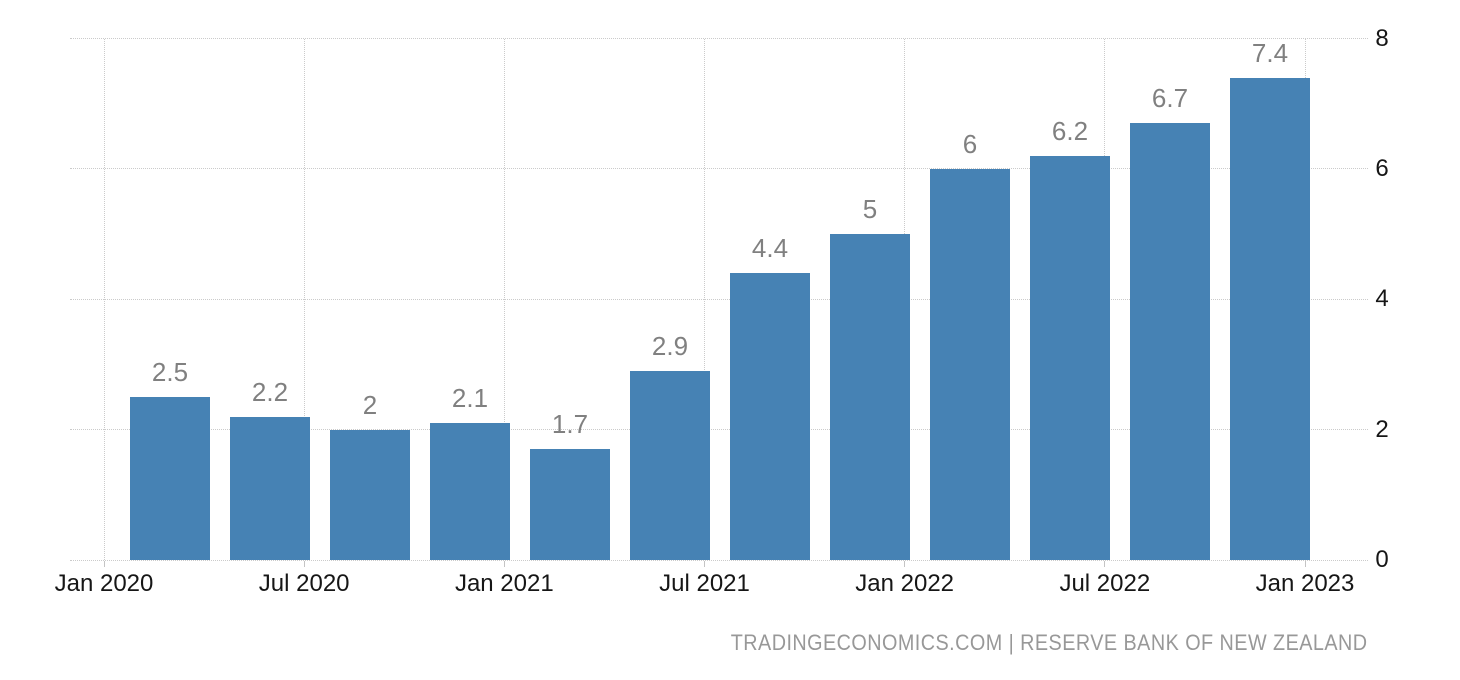 The height and width of the screenshot is (680, 1460). What do you see at coordinates (504, 583) in the screenshot?
I see `x-axis-label: Jan 2021` at bounding box center [504, 583].